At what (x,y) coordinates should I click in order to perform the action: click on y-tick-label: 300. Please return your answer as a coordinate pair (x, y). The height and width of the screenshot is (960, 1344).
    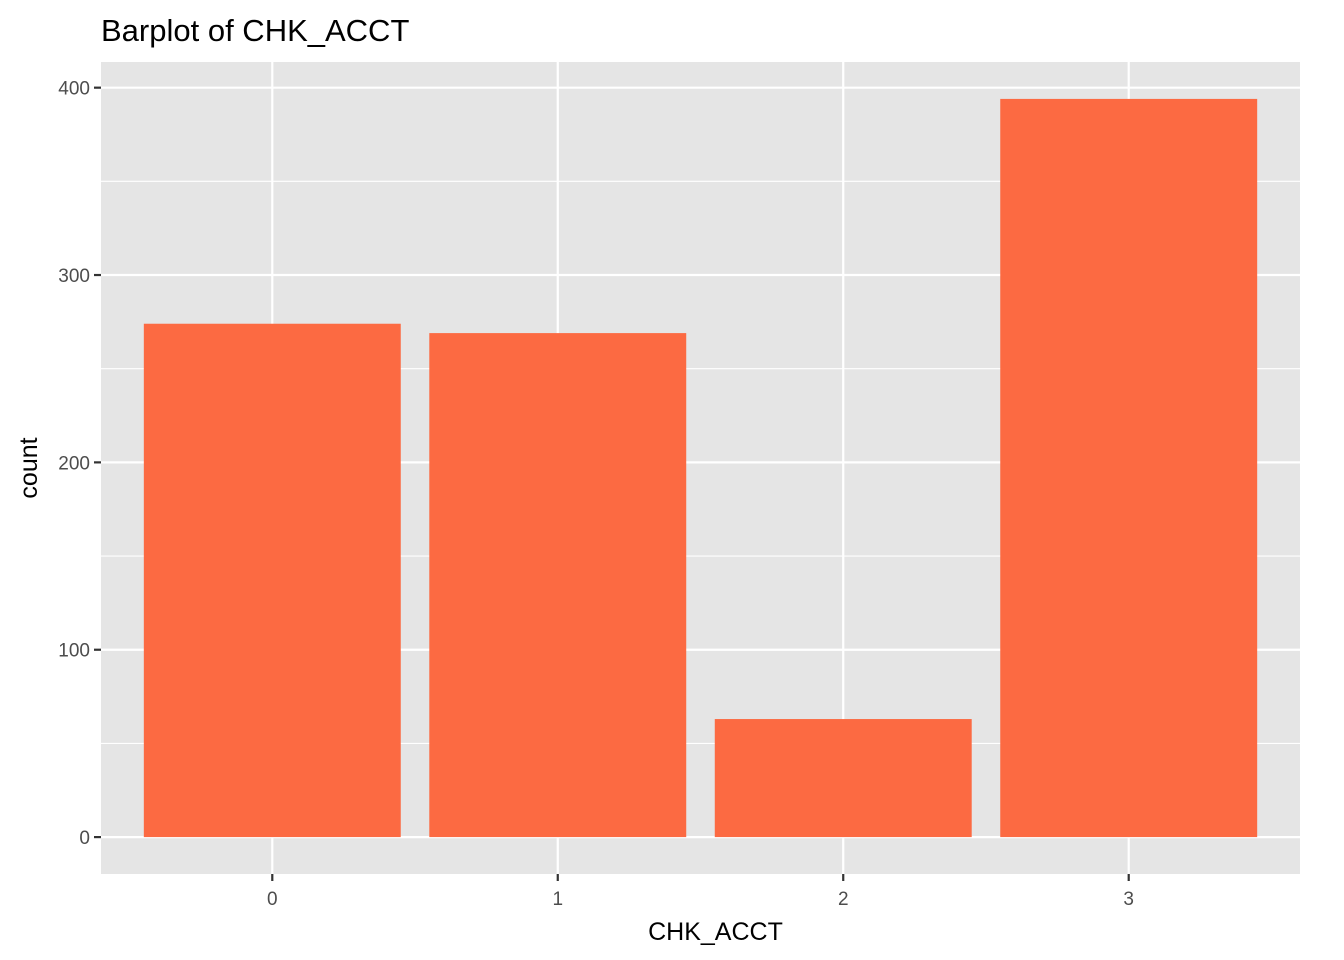
    Looking at the image, I should click on (74, 276).